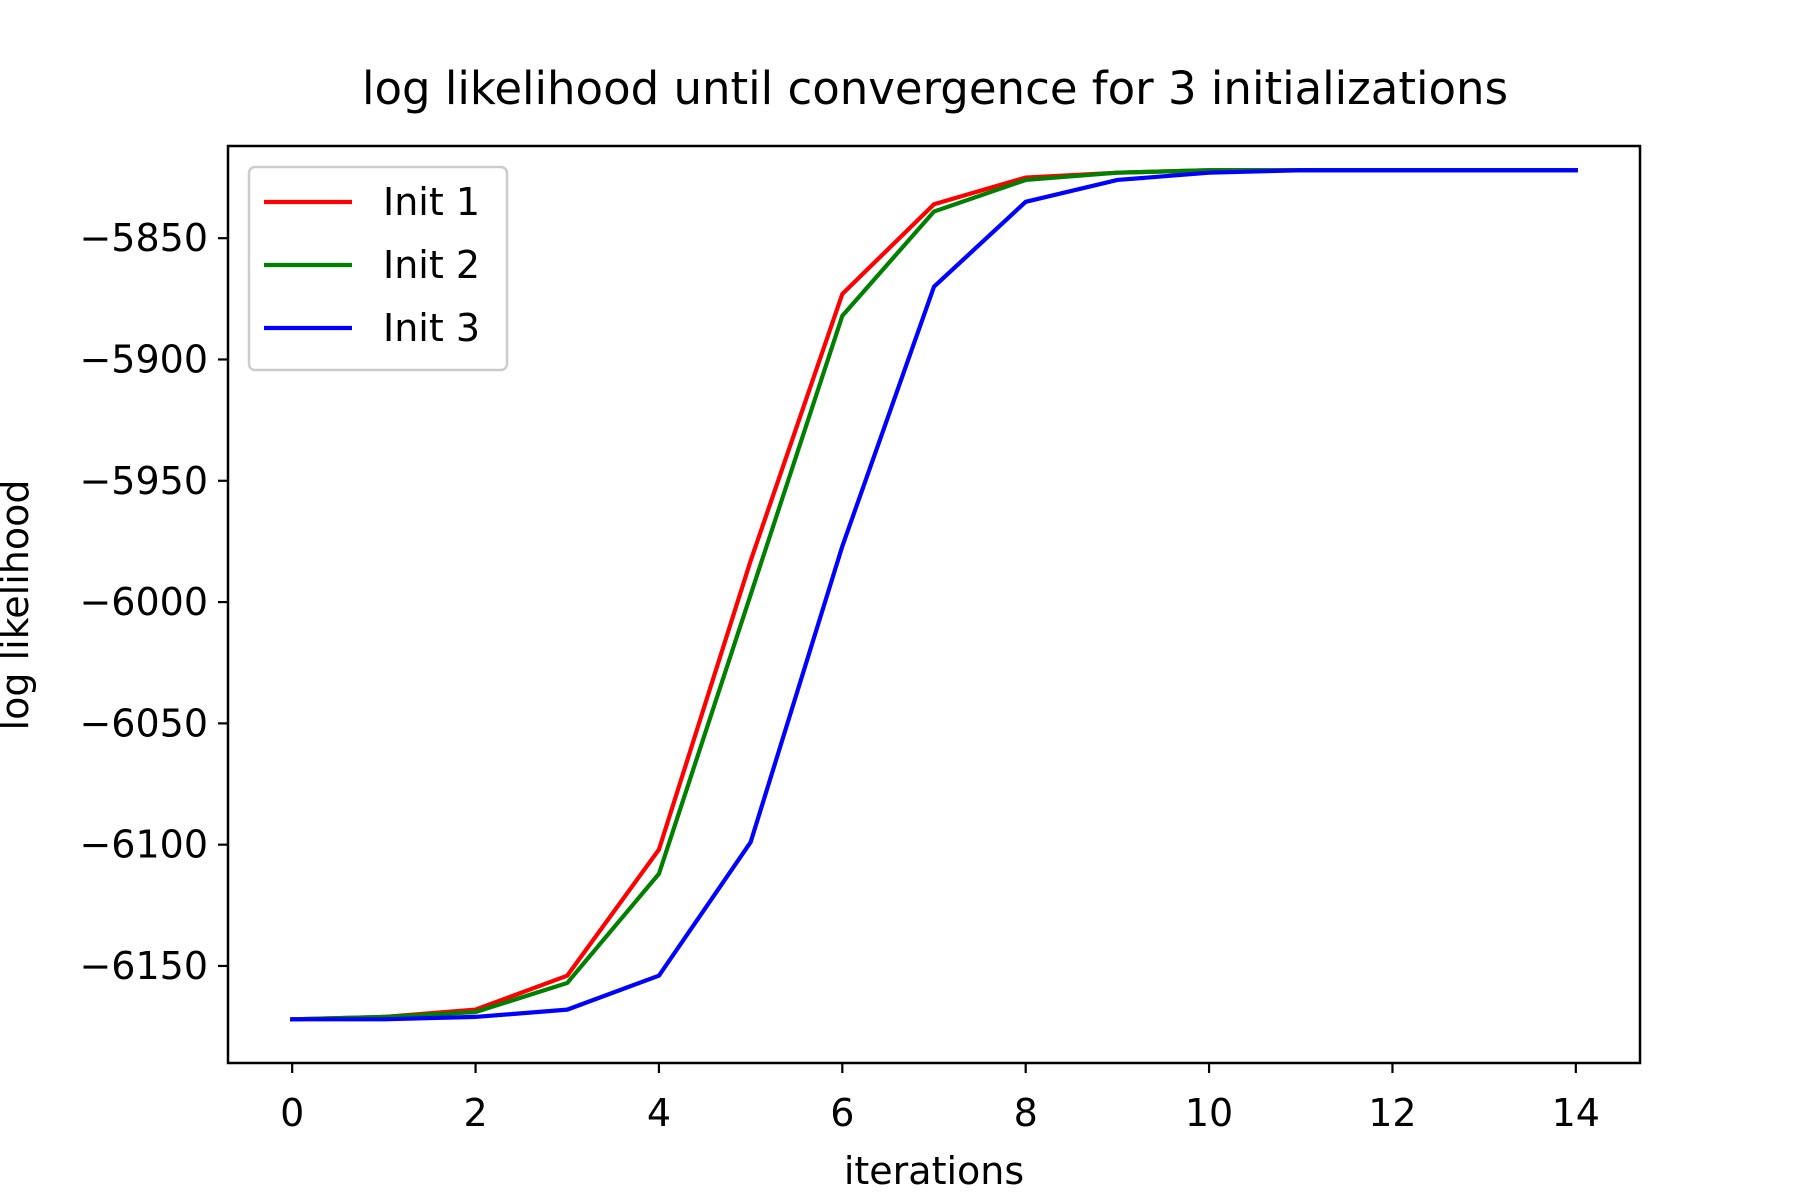  Describe the element at coordinates (475, 1113) in the screenshot. I see `x-tick-label: 2` at that location.